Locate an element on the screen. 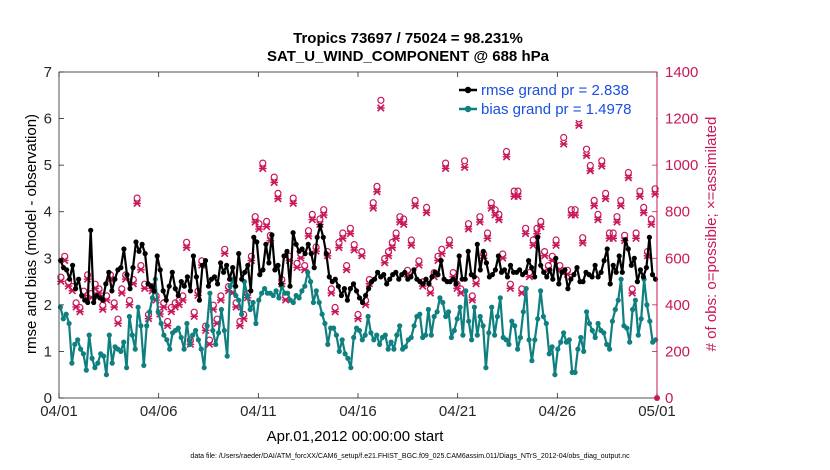  y-axis-right-label: # of obs: o=possible; ×=assimilated is located at coordinates (711, 234).